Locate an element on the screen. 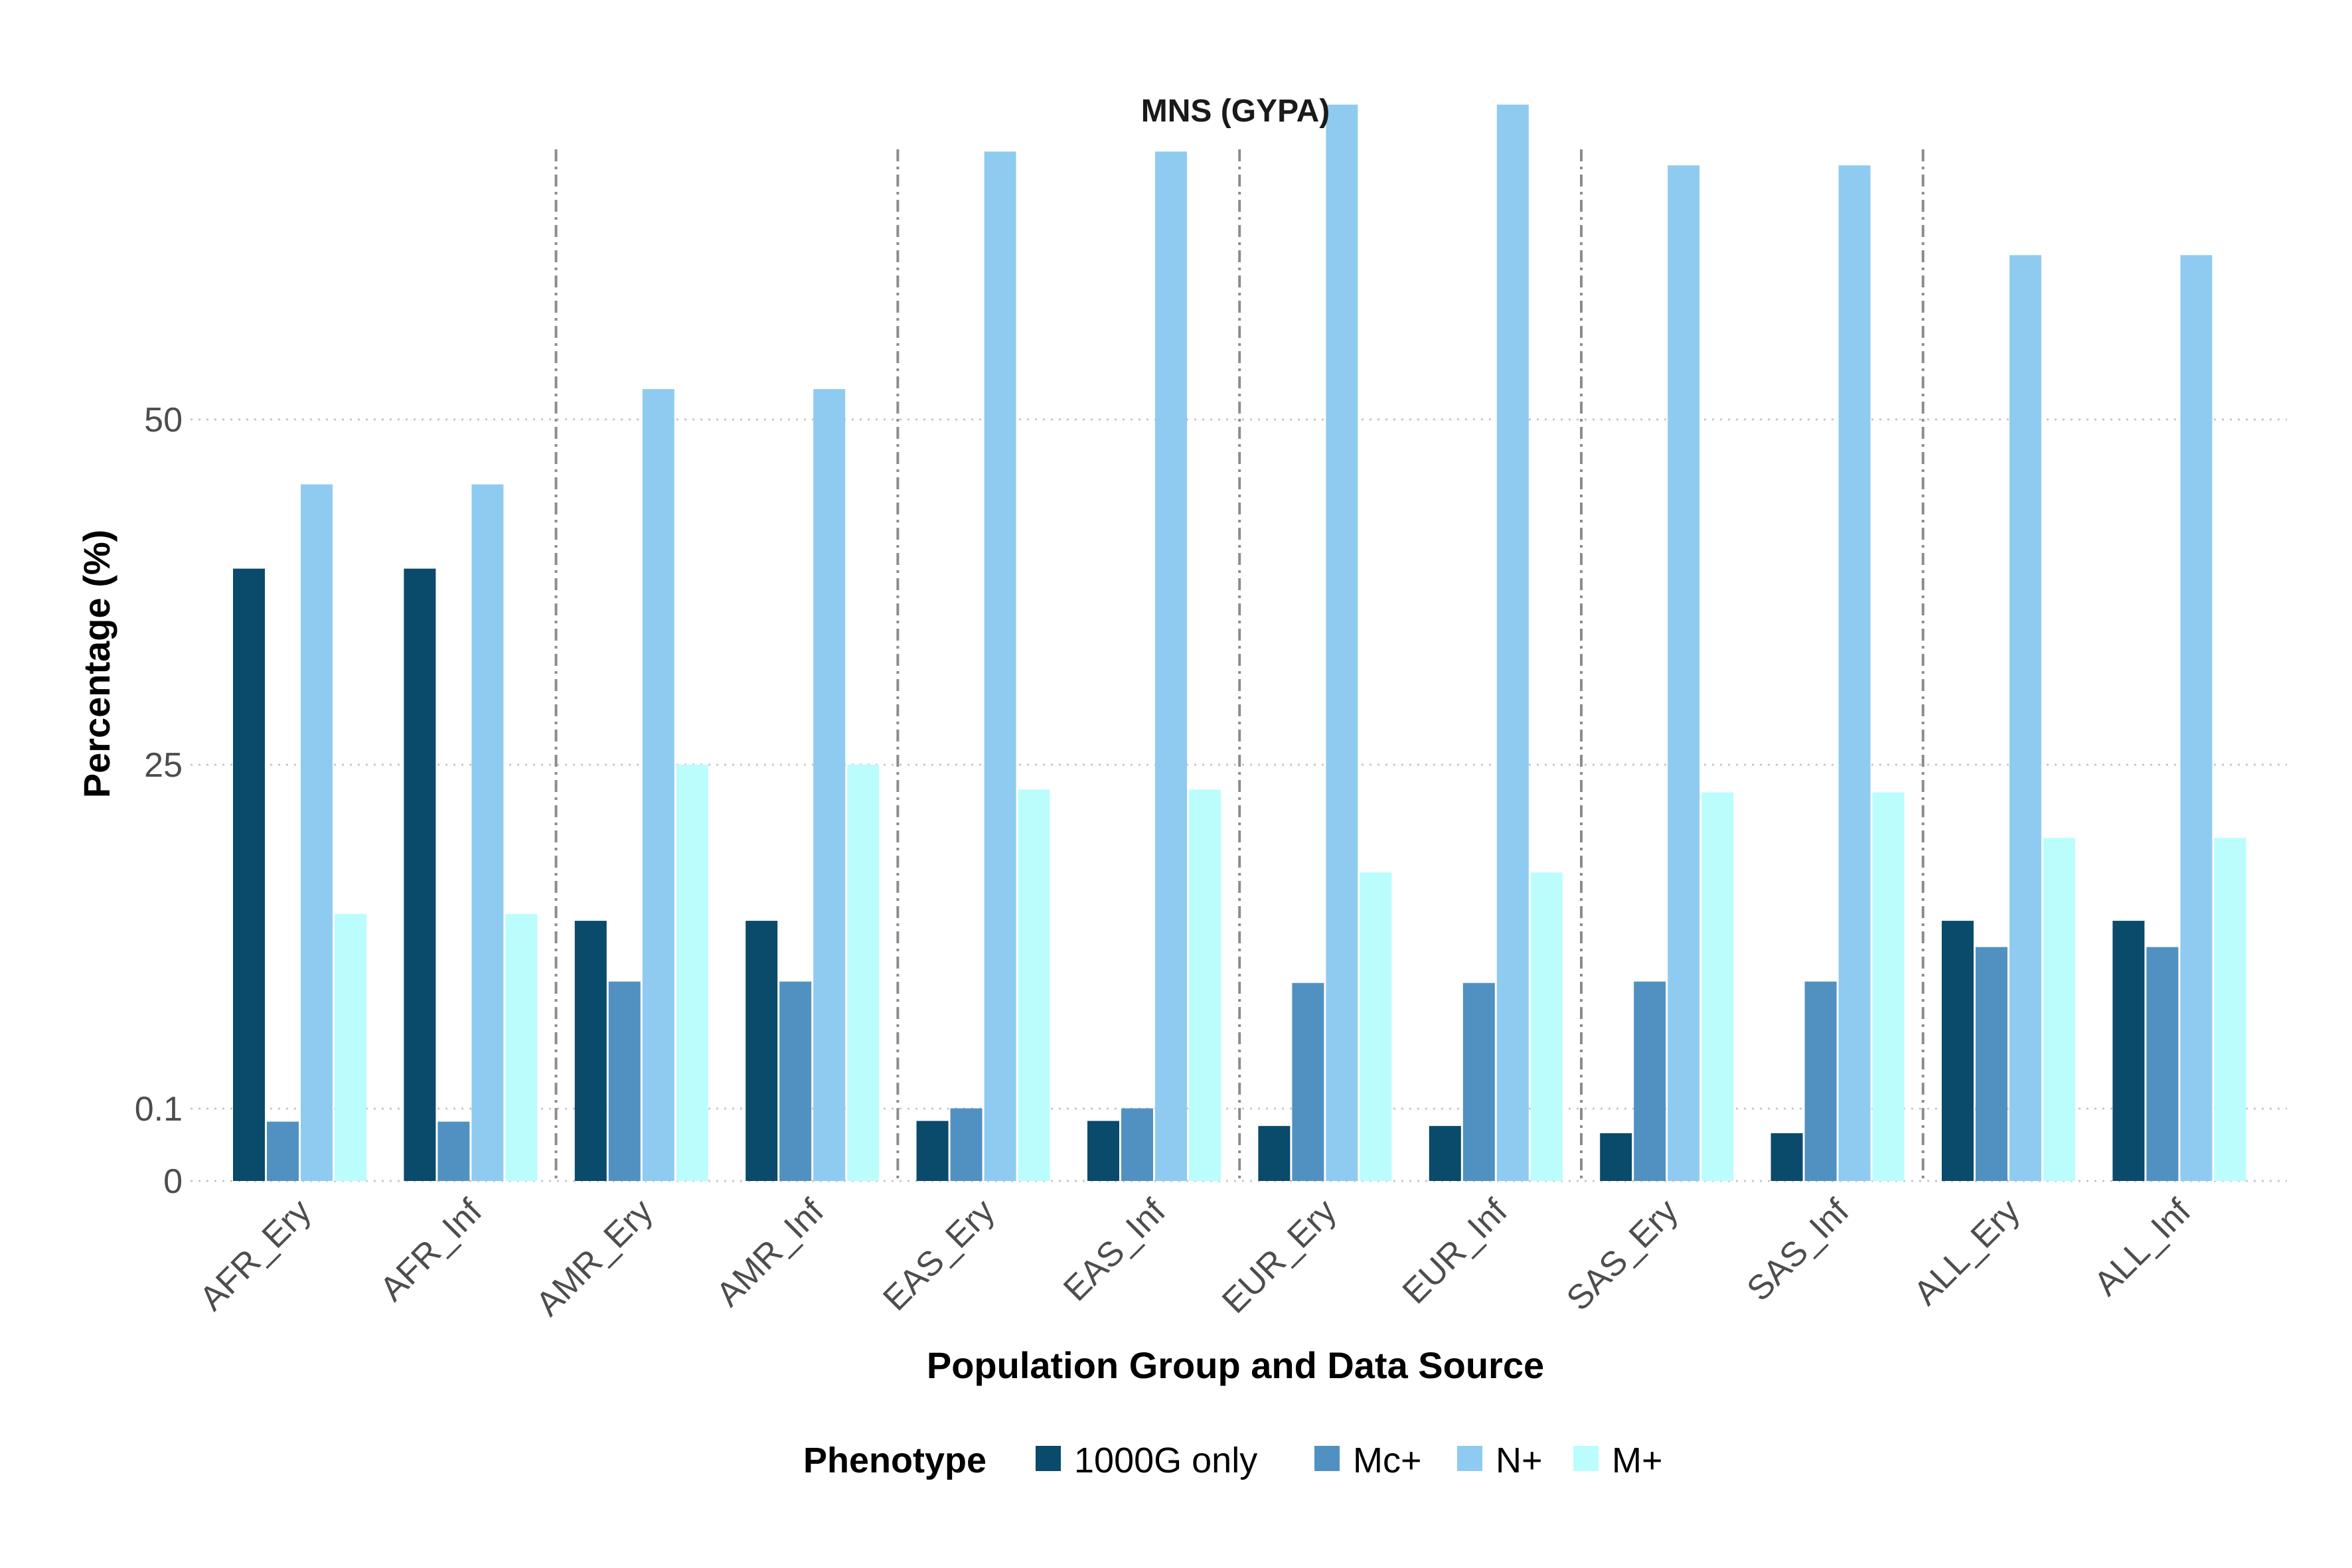  bar-AFR_Inf-1000Gonly is located at coordinates (420, 875).